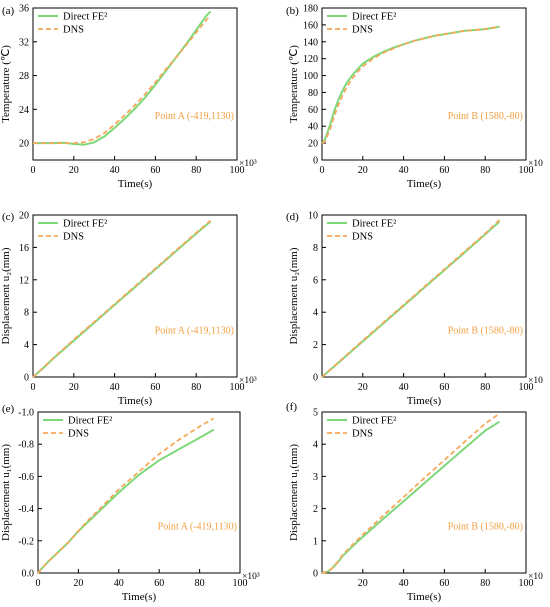  What do you see at coordinates (535, 577) in the screenshot?
I see `x-multiplier: ×10` at bounding box center [535, 577].